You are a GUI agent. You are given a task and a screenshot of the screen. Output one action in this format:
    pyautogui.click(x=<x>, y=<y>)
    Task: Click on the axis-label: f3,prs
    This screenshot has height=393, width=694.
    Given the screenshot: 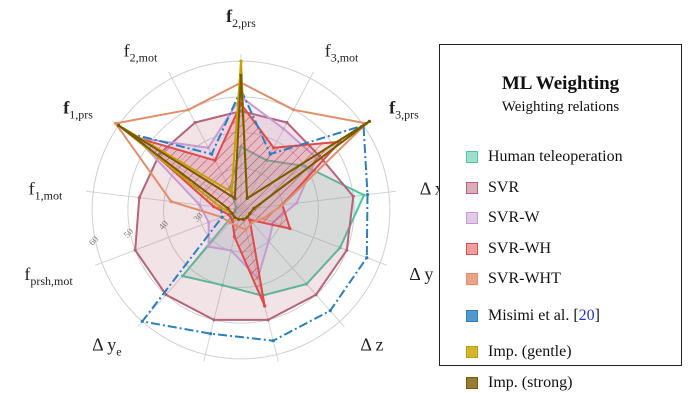 What is the action you would take?
    pyautogui.click(x=404, y=110)
    